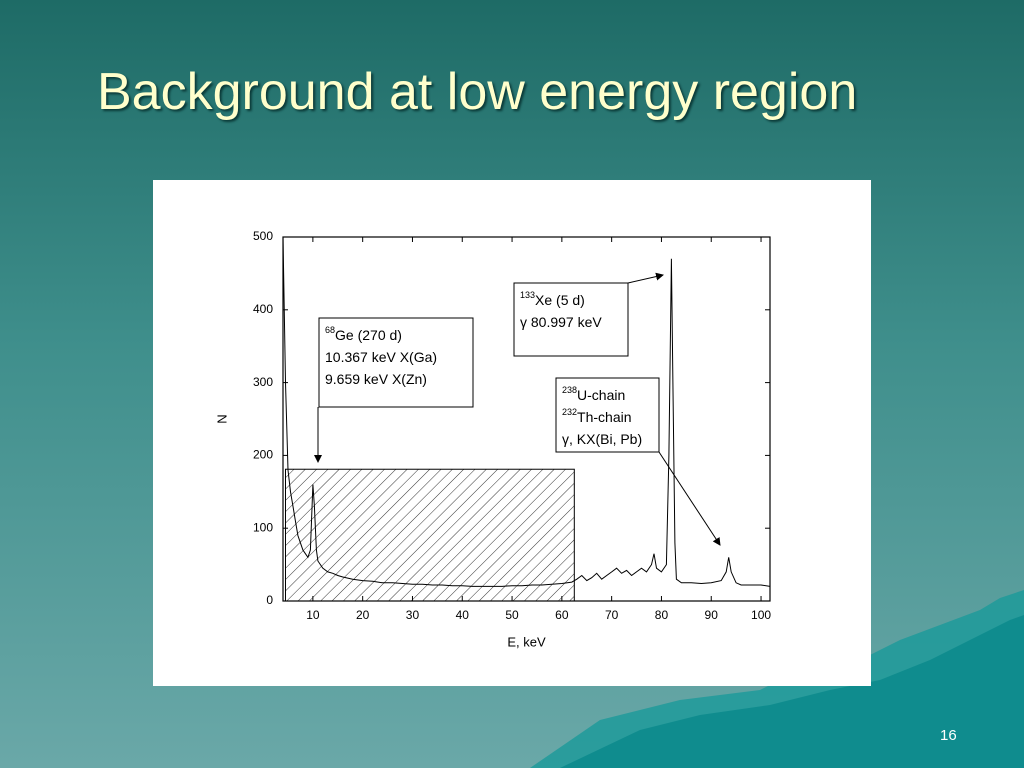  I want to click on annotation-text: 9.659 keV X(Zn), so click(376, 379).